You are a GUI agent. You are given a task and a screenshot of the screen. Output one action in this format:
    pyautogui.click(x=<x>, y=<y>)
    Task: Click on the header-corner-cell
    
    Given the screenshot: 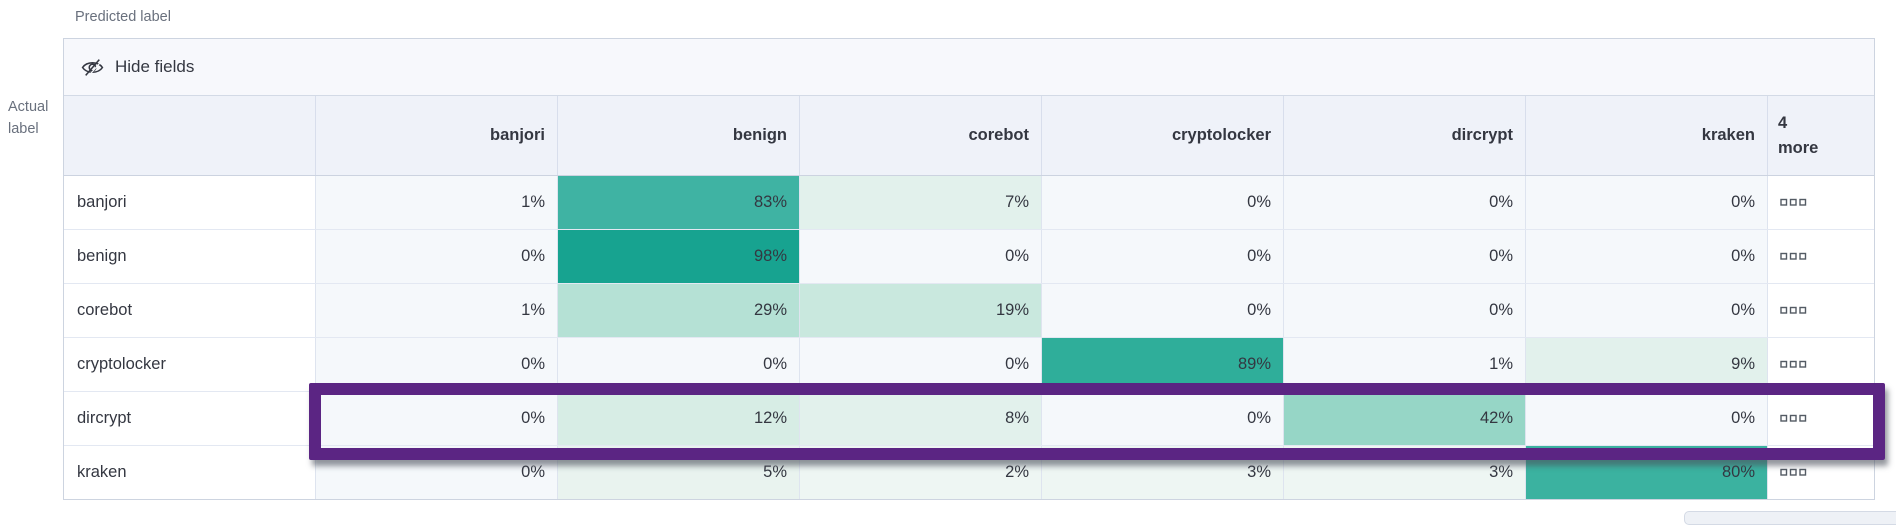 What is the action you would take?
    pyautogui.click(x=190, y=135)
    